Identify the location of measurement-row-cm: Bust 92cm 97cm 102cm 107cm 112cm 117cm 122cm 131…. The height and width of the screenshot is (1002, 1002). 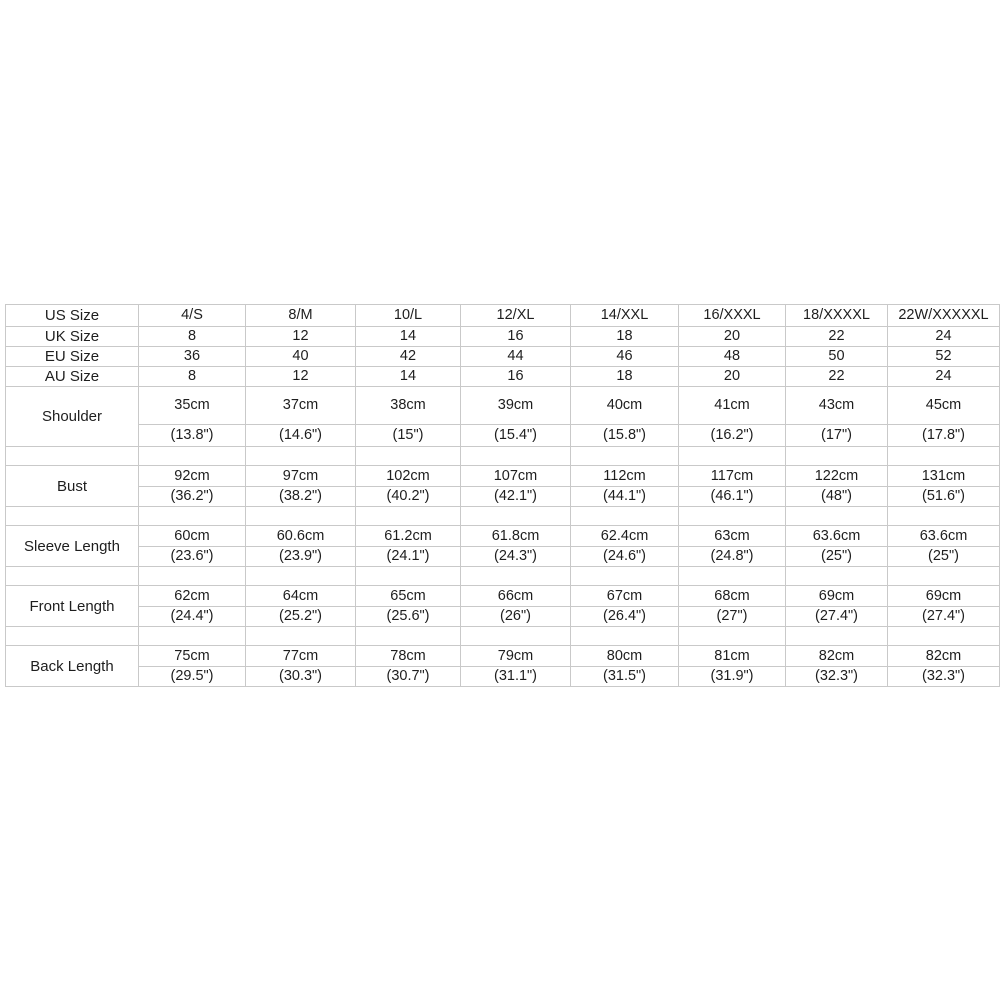
(502, 486).